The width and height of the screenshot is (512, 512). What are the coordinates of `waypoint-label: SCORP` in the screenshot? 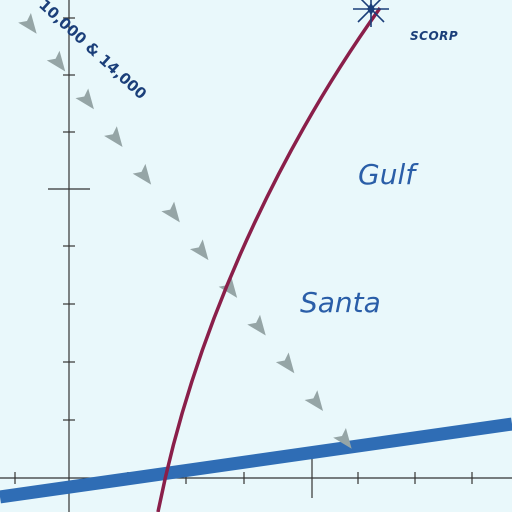 It's located at (434, 36).